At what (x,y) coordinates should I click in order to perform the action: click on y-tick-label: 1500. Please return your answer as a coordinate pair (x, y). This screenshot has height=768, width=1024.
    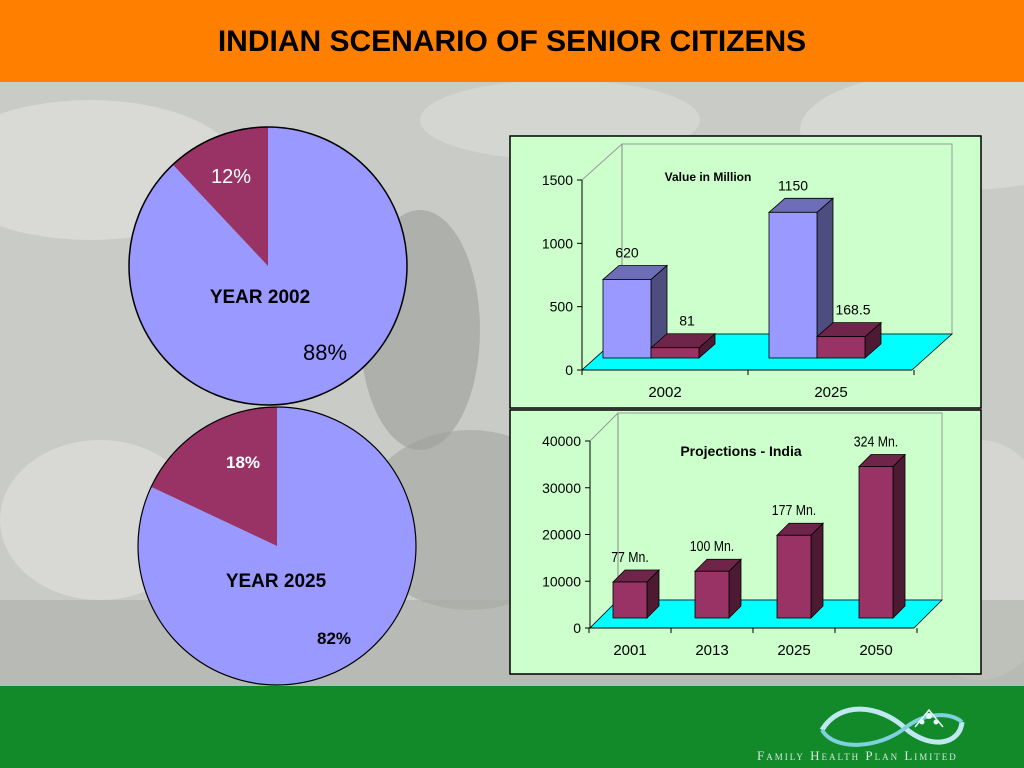
    Looking at the image, I should click on (557, 180).